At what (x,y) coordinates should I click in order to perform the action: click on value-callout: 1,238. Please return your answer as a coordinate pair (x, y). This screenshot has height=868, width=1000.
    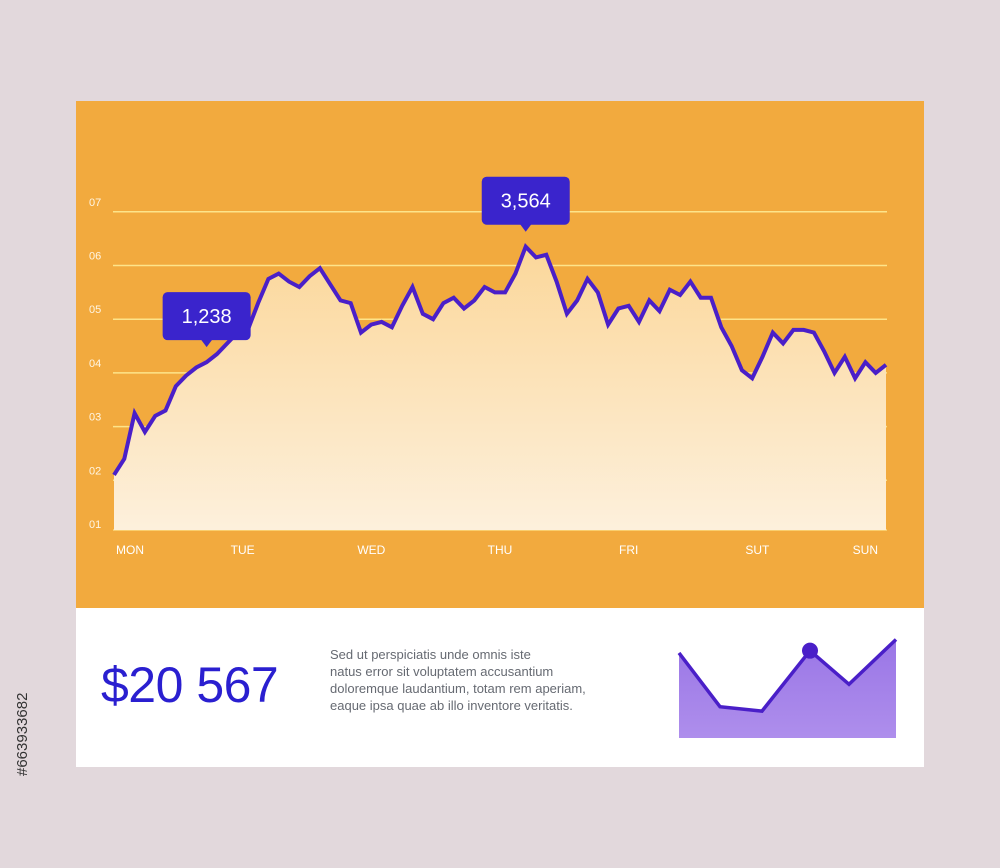
    Looking at the image, I should click on (206, 320).